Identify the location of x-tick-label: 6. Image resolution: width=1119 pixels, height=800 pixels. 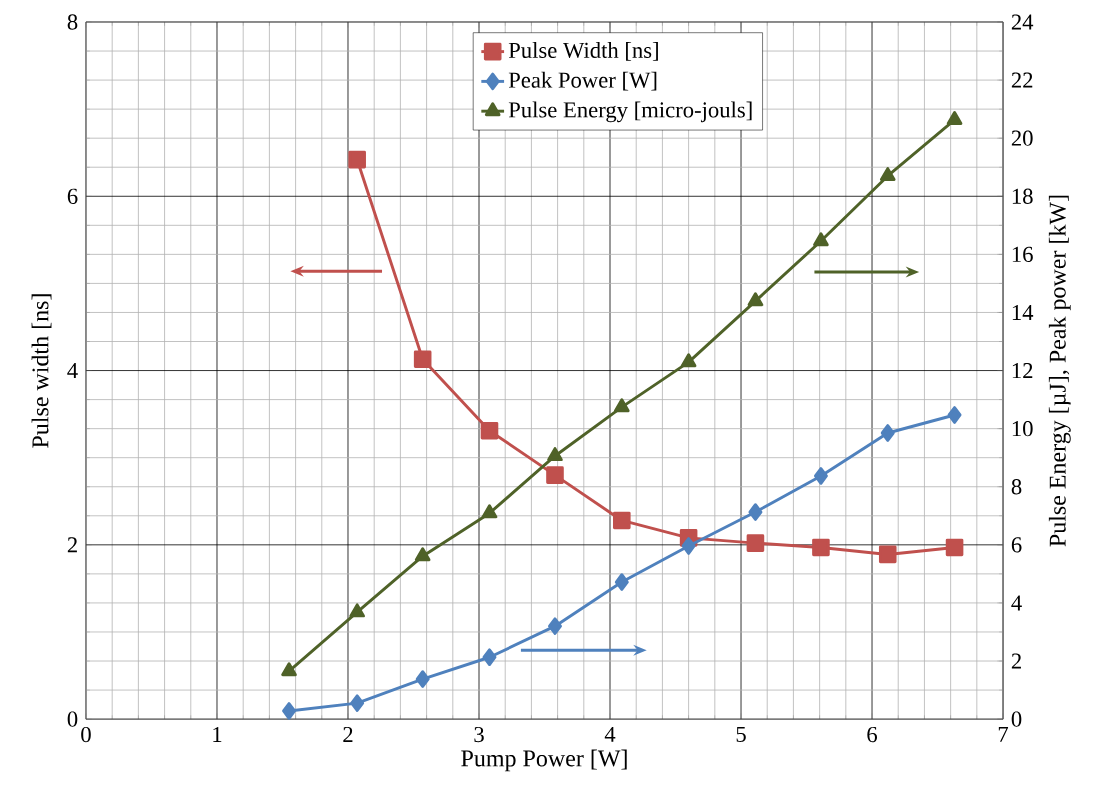
(872, 734).